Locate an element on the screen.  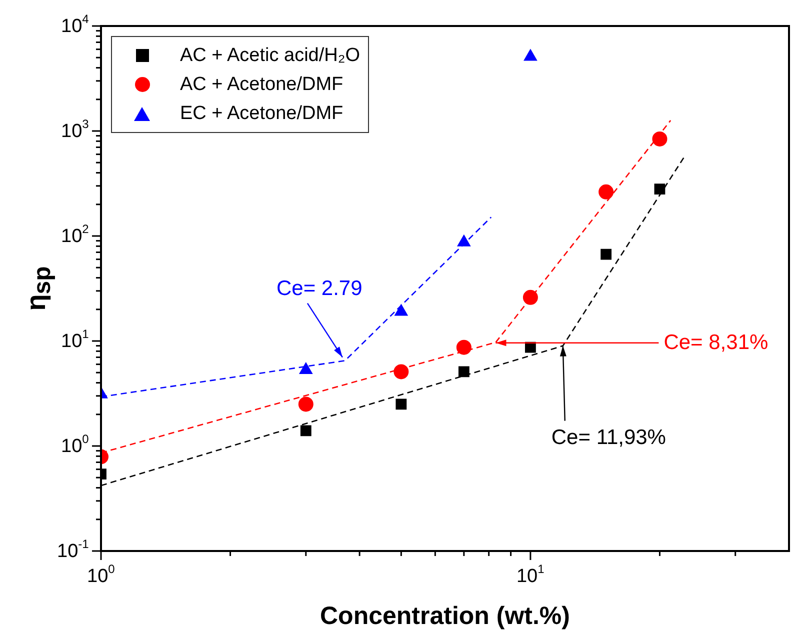
y-tick-label: 10$^{4}$ is located at coordinates (75, 24).